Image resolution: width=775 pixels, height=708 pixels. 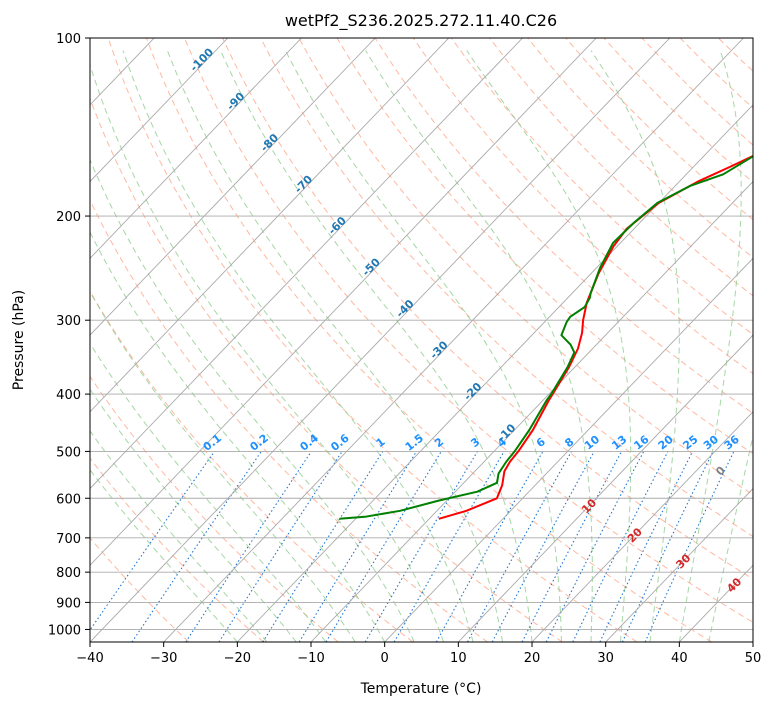 I want to click on x-tick-label: 20, so click(x=532, y=658).